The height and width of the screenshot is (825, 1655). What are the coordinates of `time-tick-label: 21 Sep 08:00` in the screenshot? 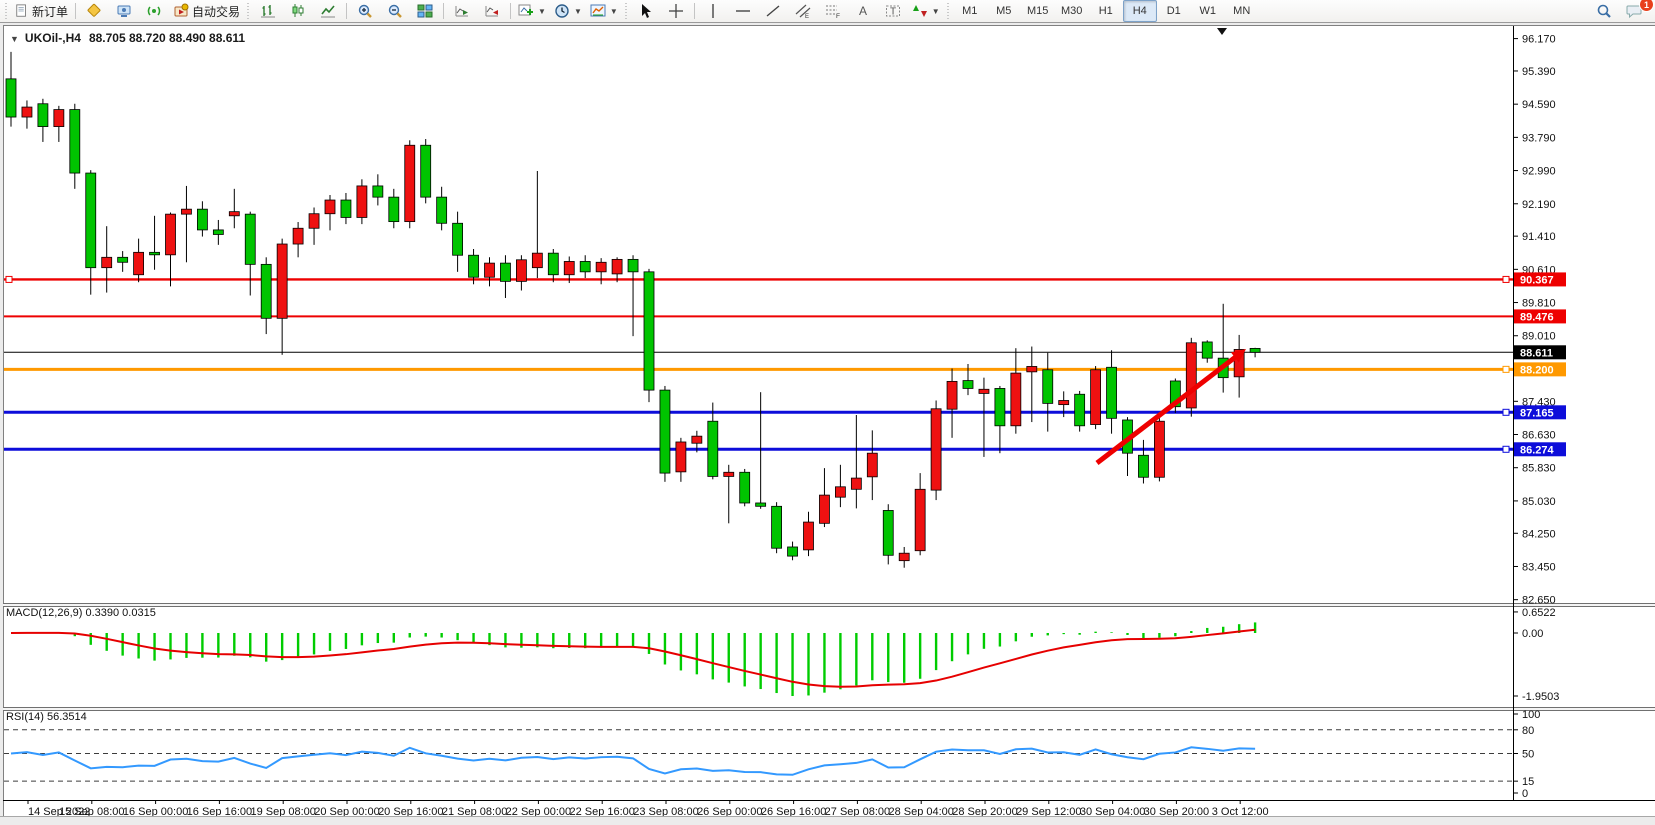 It's located at (474, 812).